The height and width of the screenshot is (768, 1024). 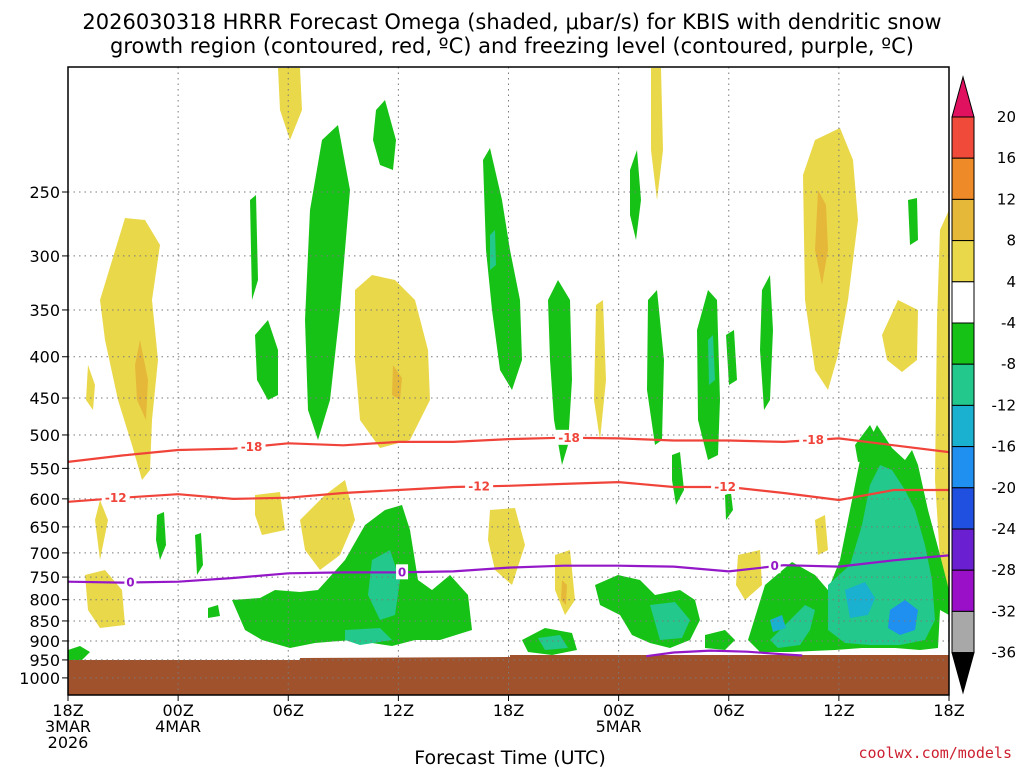 What do you see at coordinates (44, 310) in the screenshot?
I see `y-tick-label: 350` at bounding box center [44, 310].